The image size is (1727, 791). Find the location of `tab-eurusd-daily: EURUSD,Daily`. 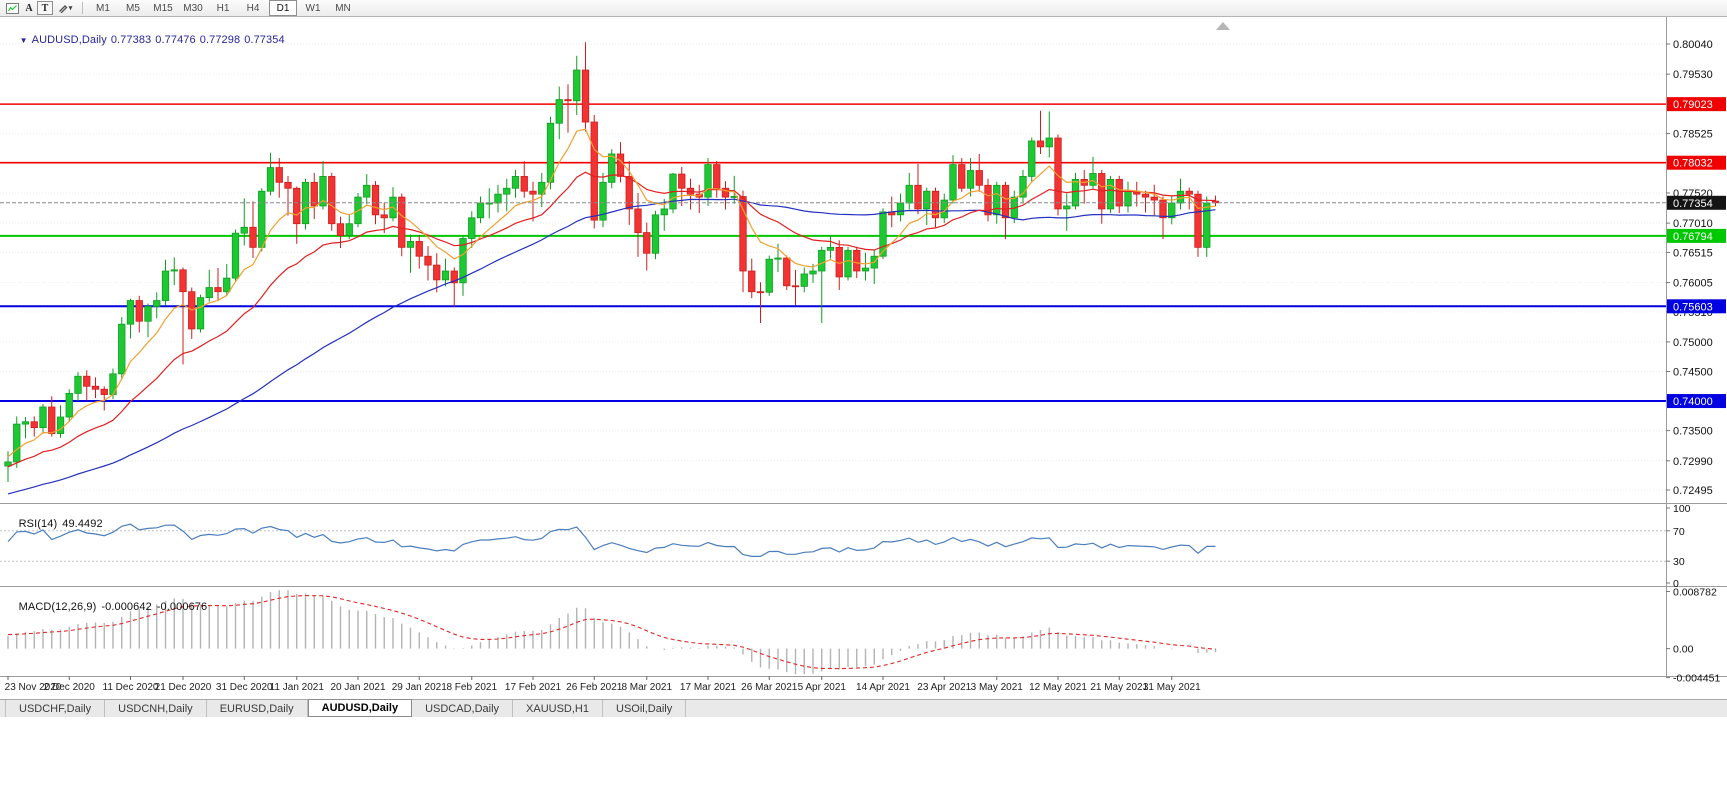

tab-eurusd-daily: EURUSD,Daily is located at coordinates (257, 708).